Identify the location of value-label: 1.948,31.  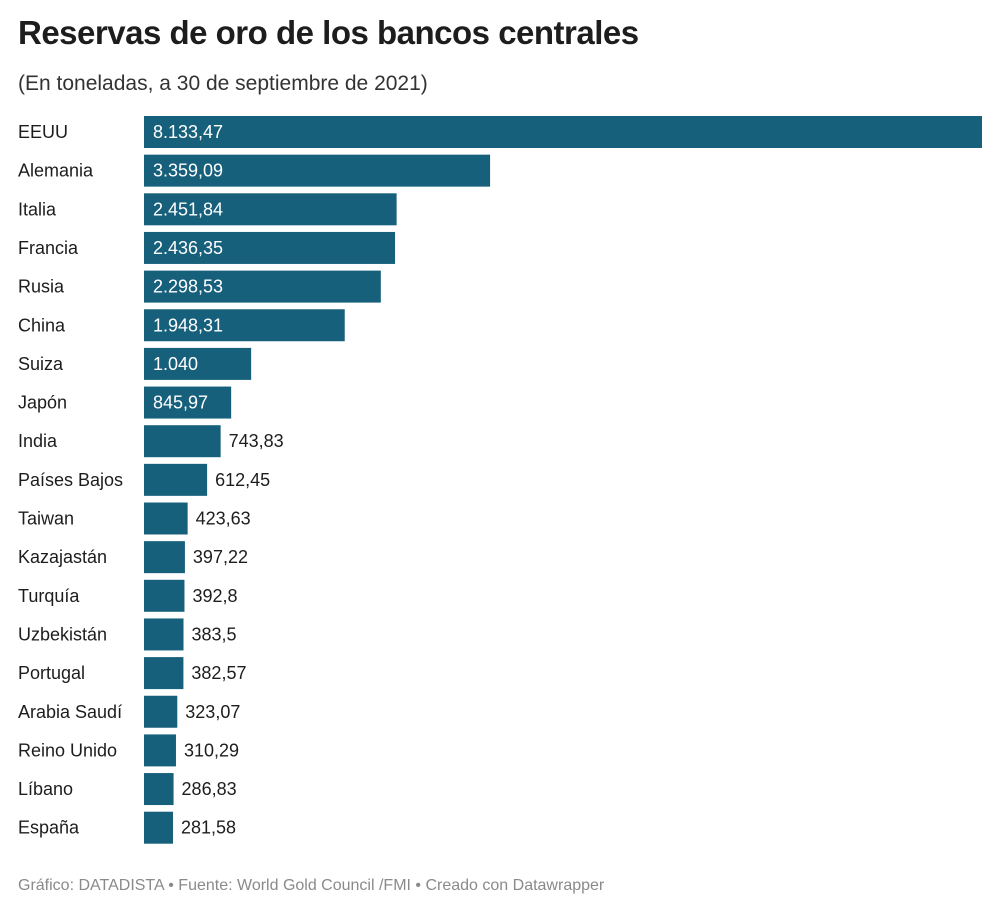
(188, 325).